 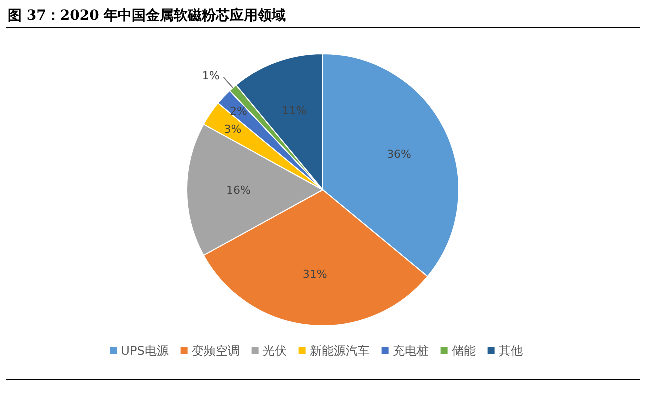 What do you see at coordinates (147, 15) in the screenshot?
I see `chart-title: 图 37：2020 年中国金属软磁粉芯应用领域` at bounding box center [147, 15].